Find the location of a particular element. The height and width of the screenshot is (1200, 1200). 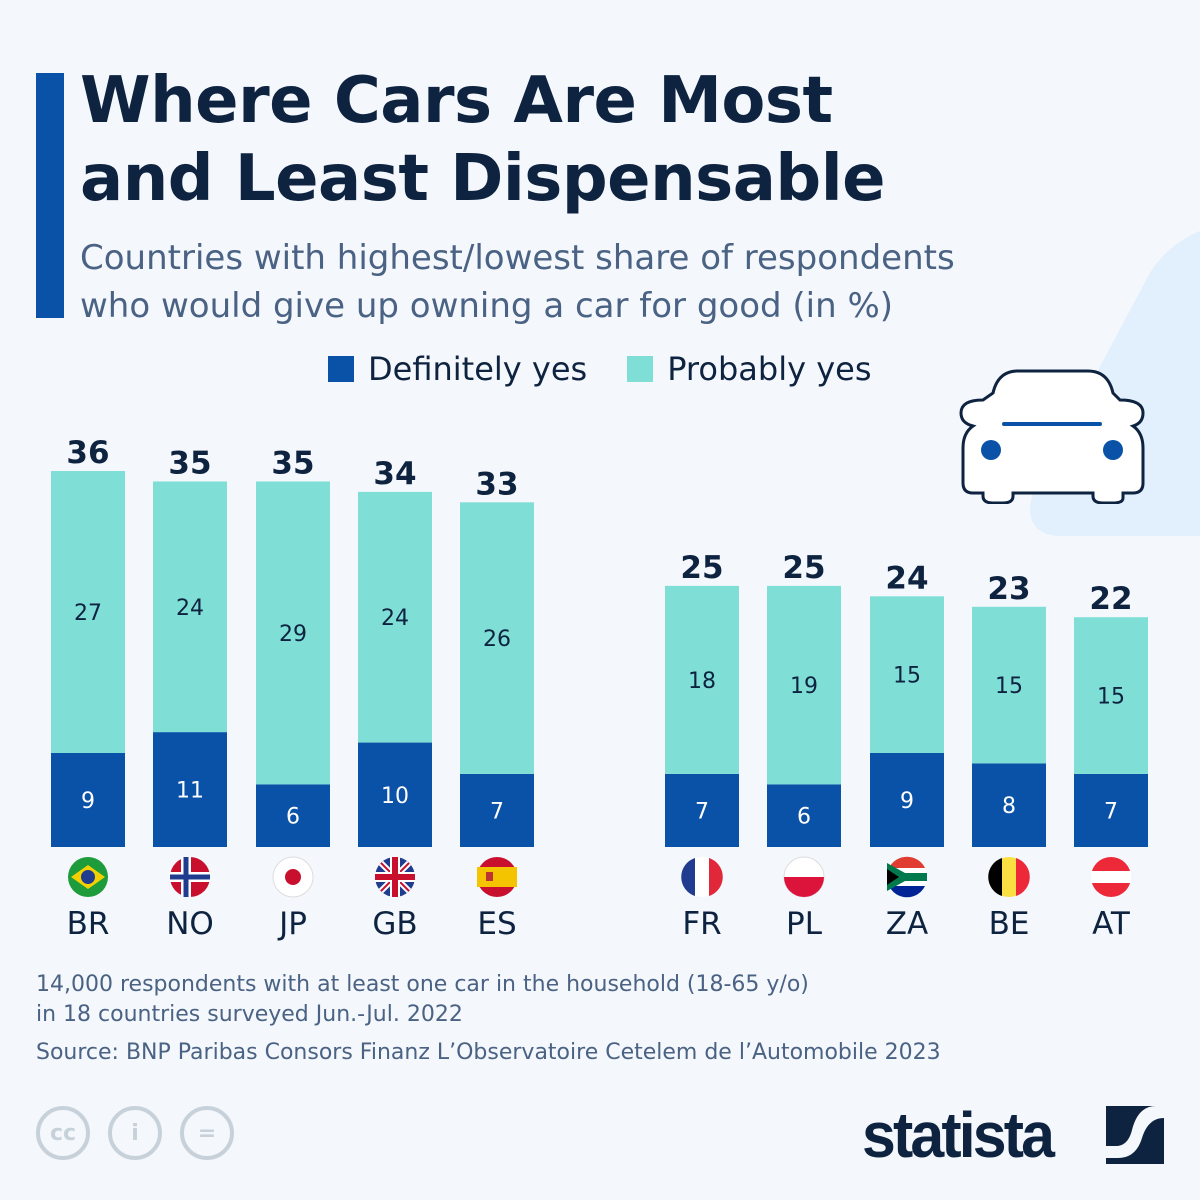

category-label: JP is located at coordinates (292, 924).